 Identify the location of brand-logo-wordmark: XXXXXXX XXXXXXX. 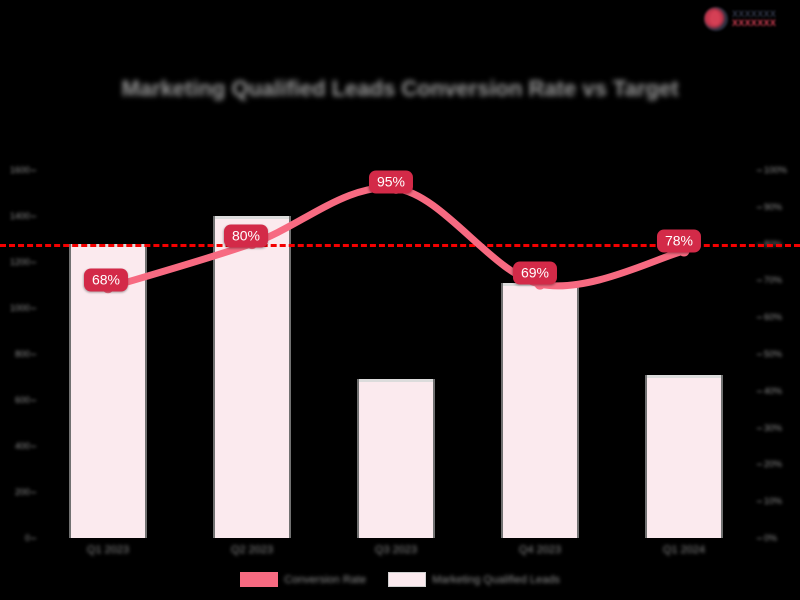
(754, 18).